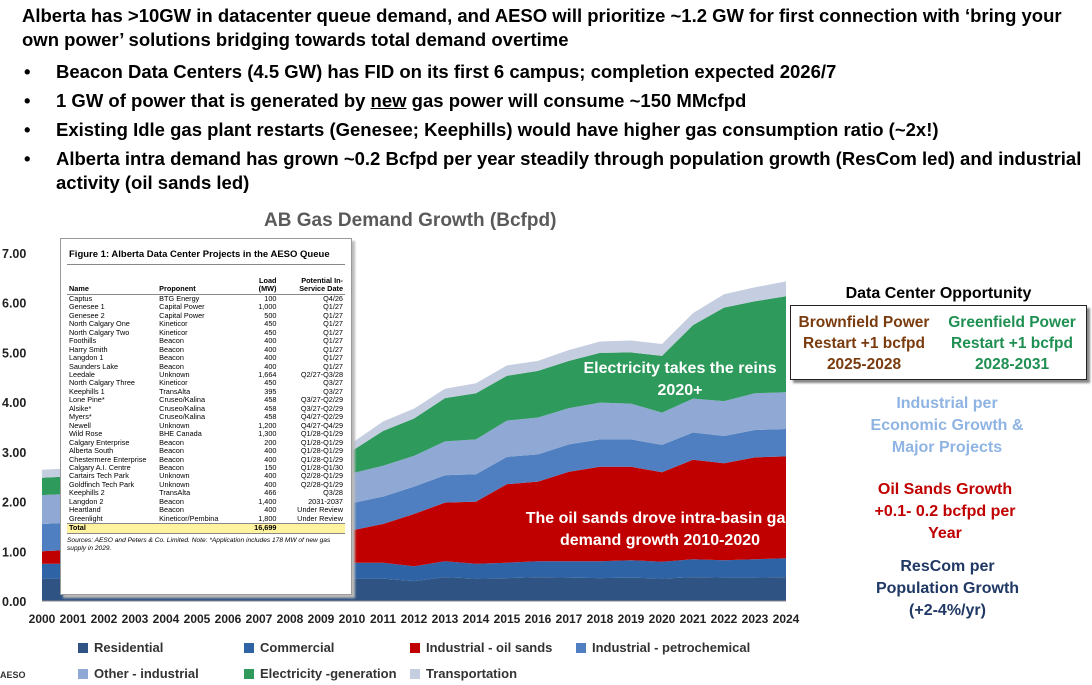 This screenshot has width=1092, height=685. I want to click on table-row: Cartairs Tech Park Unknown 400 Q2/28-Q1/29, so click(206, 476).